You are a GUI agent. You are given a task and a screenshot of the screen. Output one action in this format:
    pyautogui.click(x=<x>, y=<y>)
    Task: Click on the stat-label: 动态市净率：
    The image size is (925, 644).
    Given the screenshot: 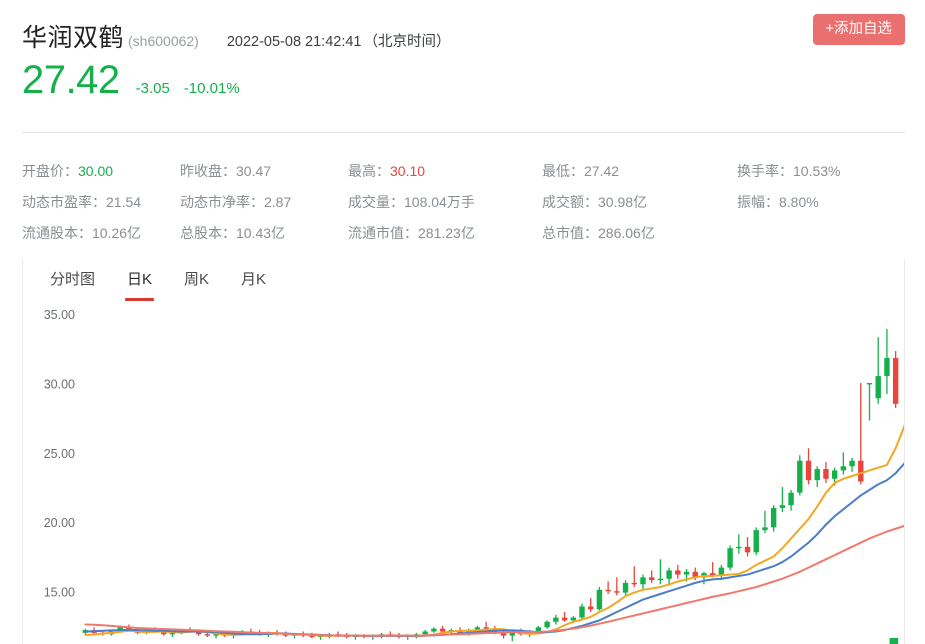 What is the action you would take?
    pyautogui.click(x=222, y=202)
    